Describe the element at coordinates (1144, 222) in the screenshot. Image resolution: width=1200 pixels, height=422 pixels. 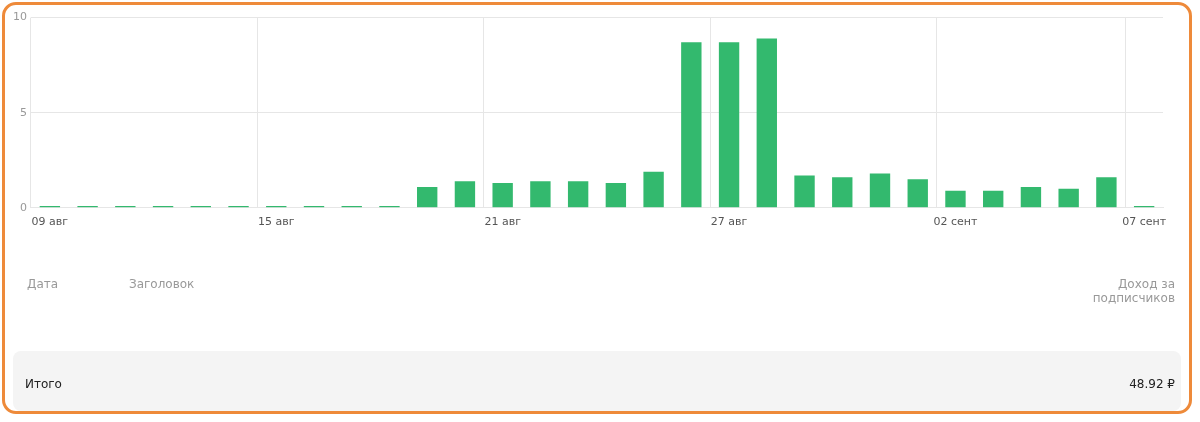
I see `x-tick-label: 07 сент` at that location.